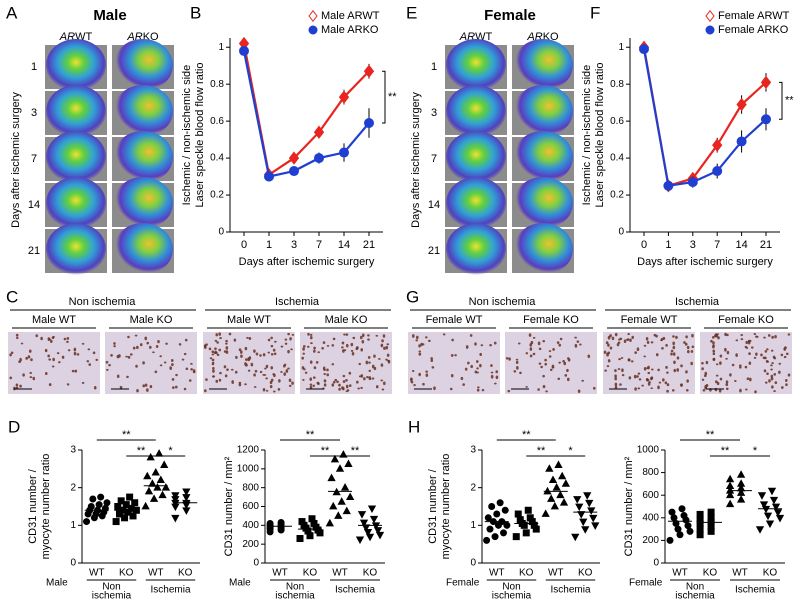 The height and width of the screenshot is (600, 800). Describe the element at coordinates (307, 262) in the screenshot. I see `x-axis-label: Days after ischemic surgery` at that location.